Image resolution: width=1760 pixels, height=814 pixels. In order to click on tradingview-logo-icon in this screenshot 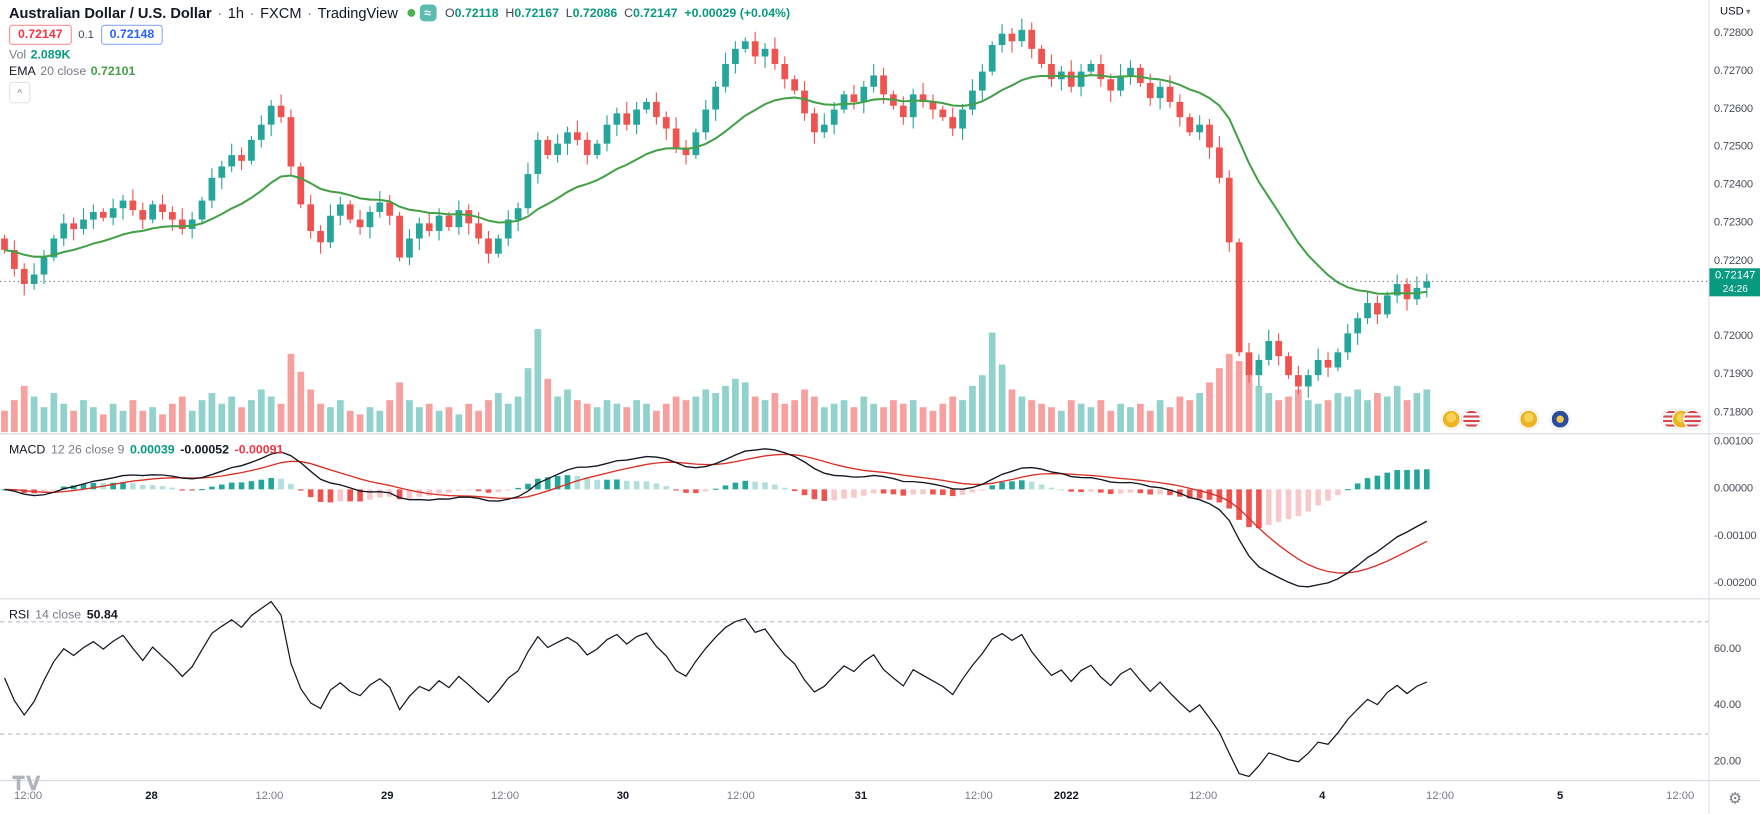, I will do `click(26, 783)`.